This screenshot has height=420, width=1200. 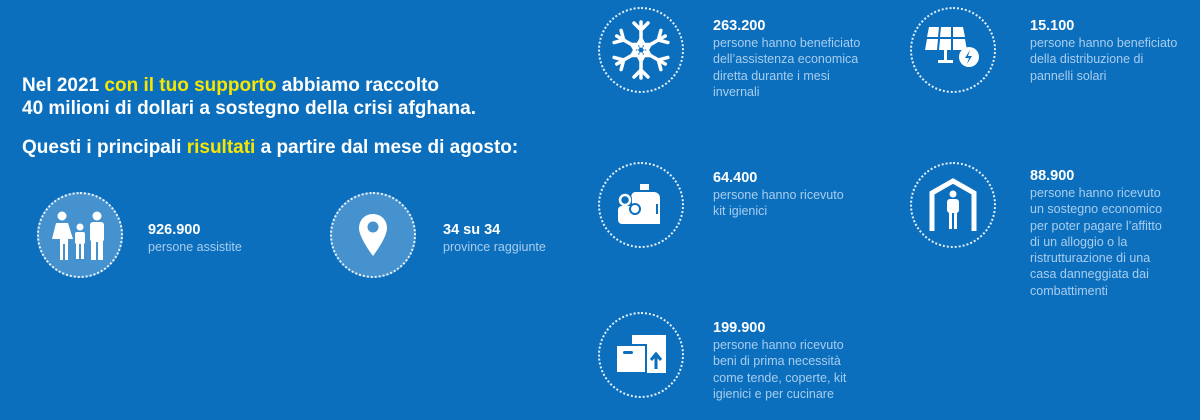 I want to click on stat-provinces: 34 su 34 province raggiunte, so click(x=494, y=238).